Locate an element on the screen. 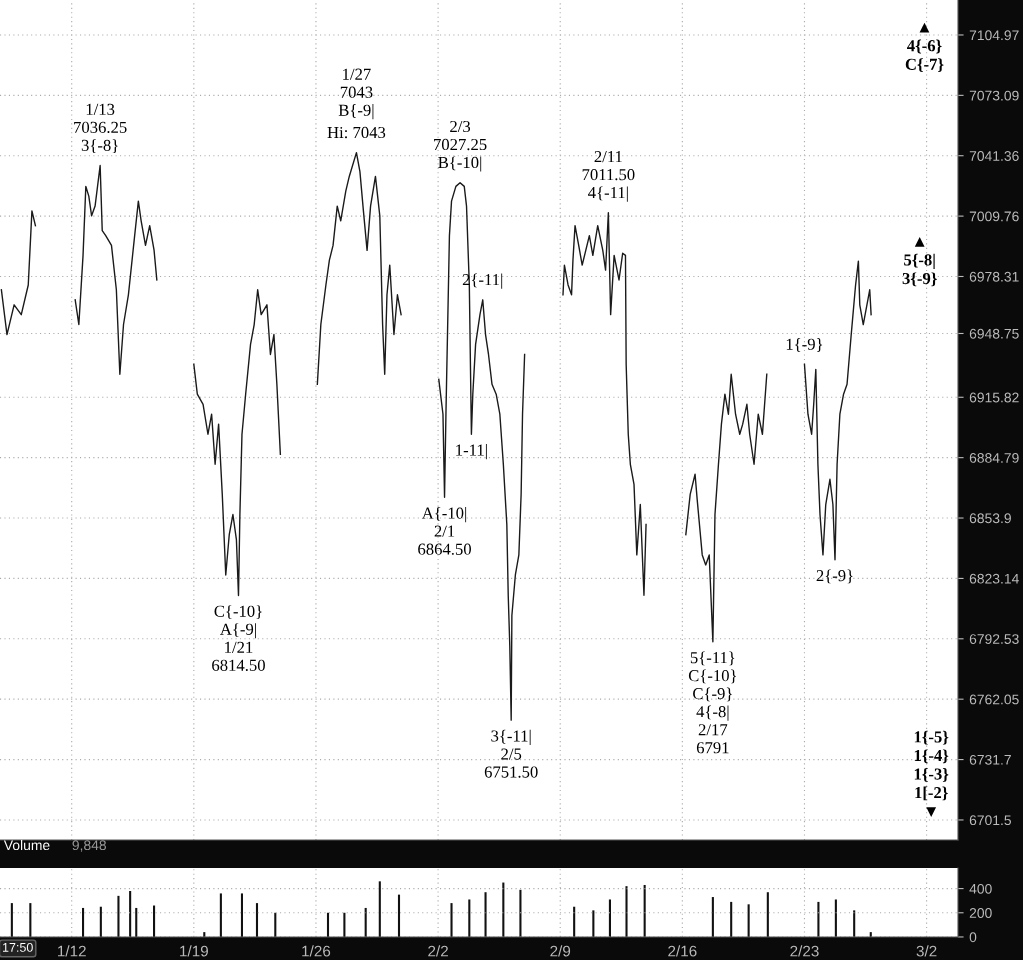  annotation: C{-10} A{-9| 1/21 6814.50 is located at coordinates (238, 638).